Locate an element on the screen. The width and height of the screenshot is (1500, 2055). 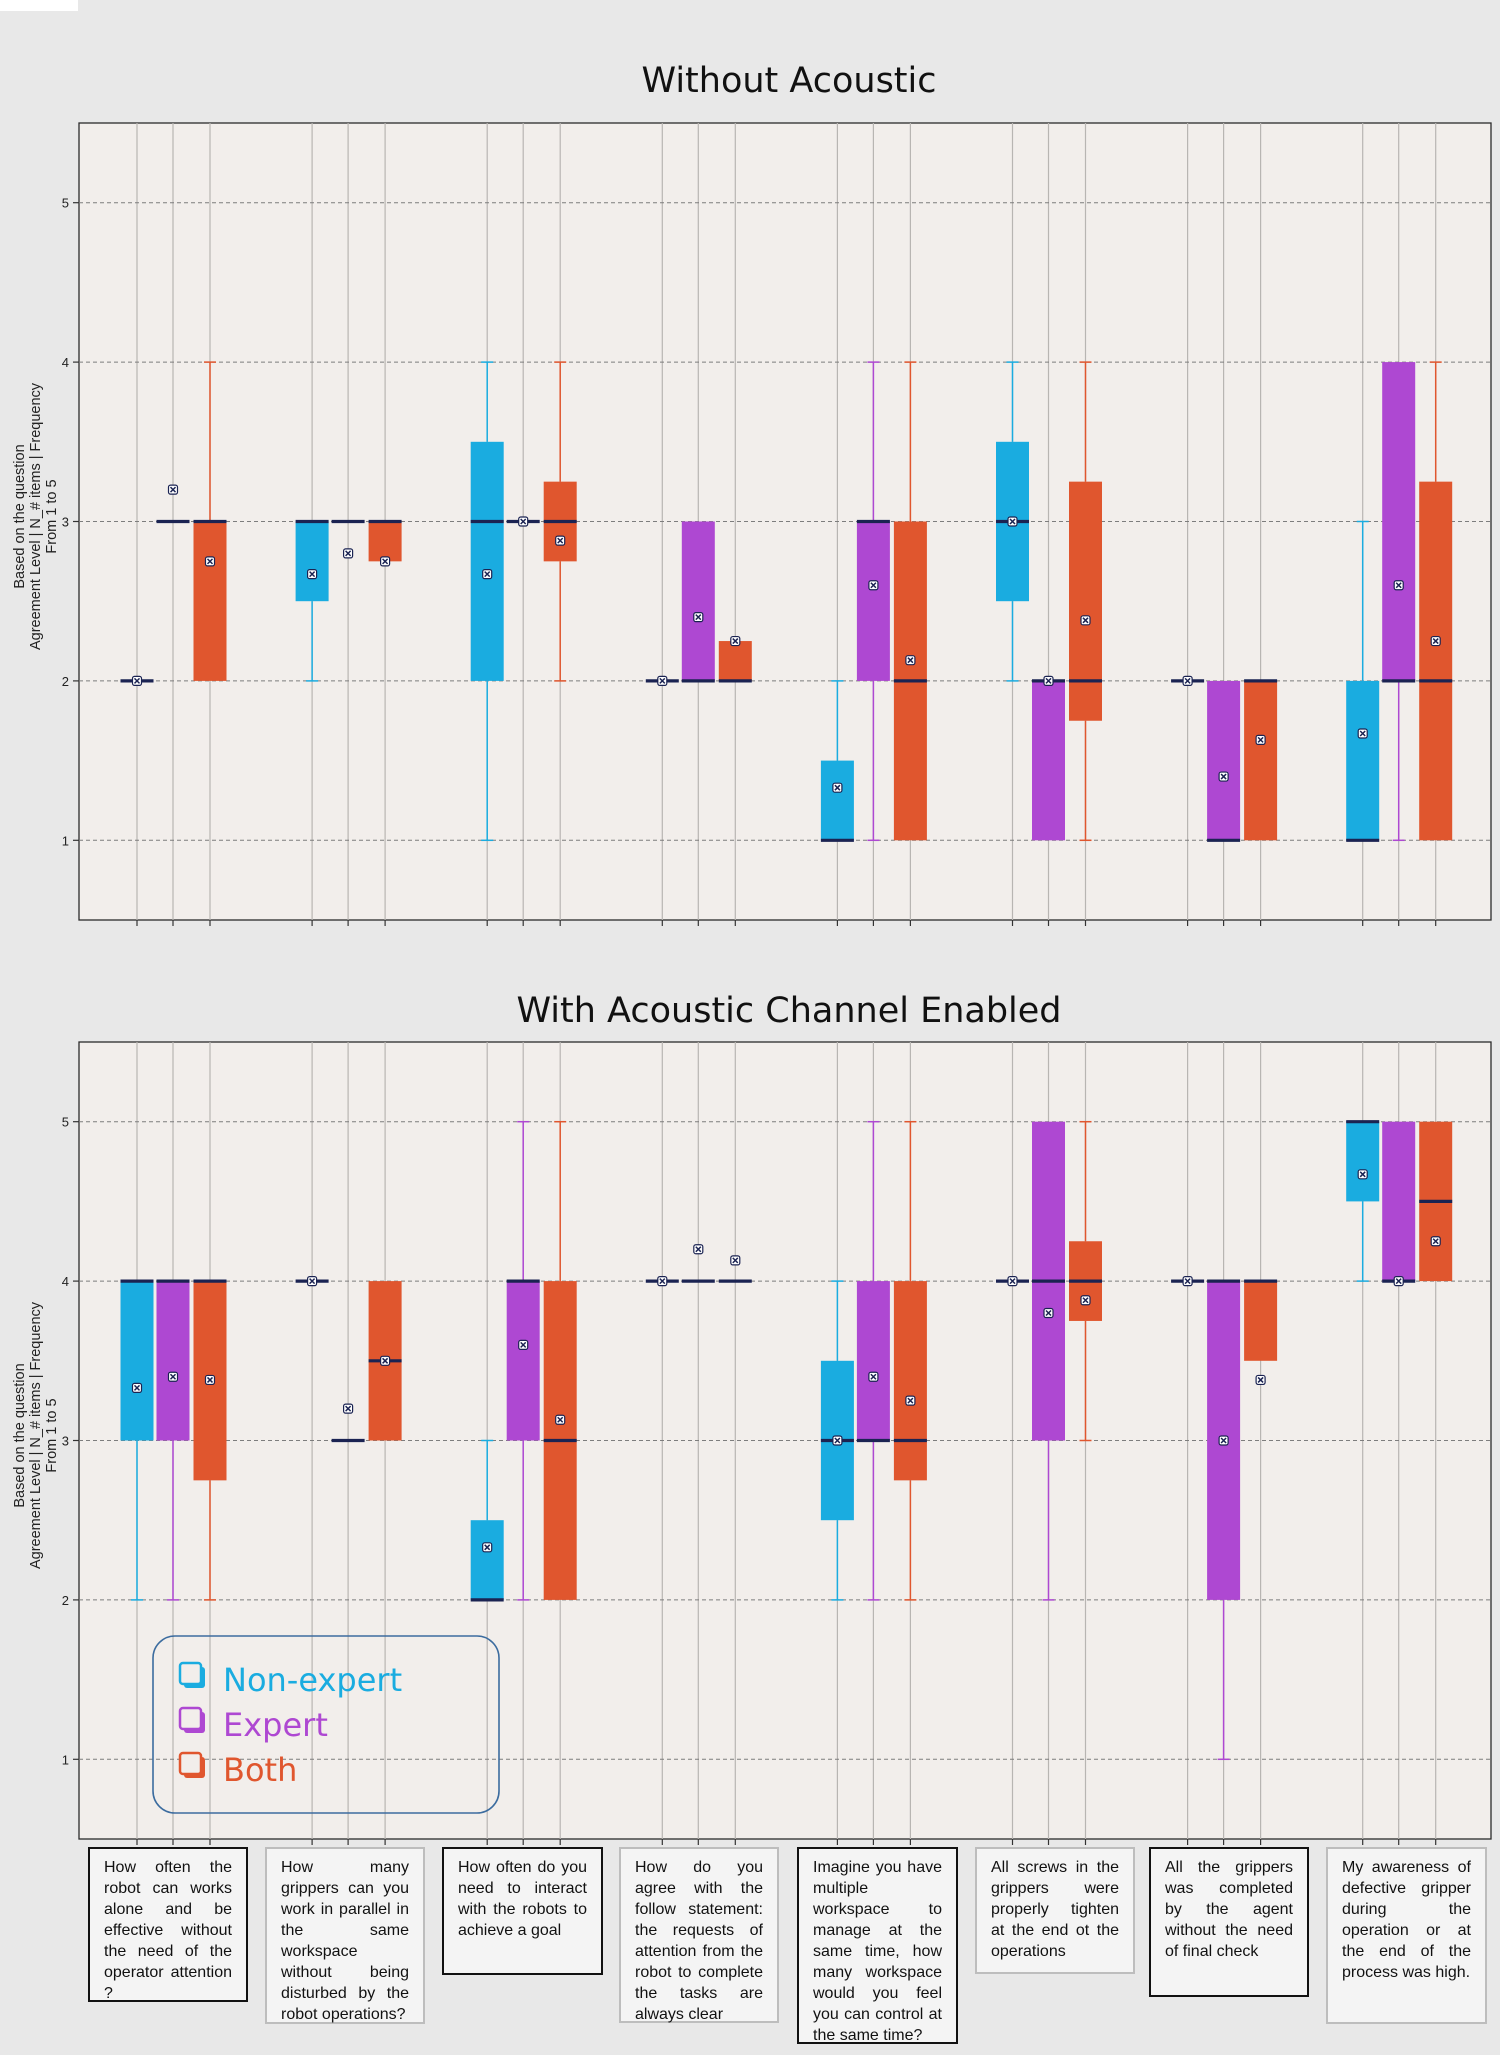
y-tick-label: 1 is located at coordinates (65, 1759).